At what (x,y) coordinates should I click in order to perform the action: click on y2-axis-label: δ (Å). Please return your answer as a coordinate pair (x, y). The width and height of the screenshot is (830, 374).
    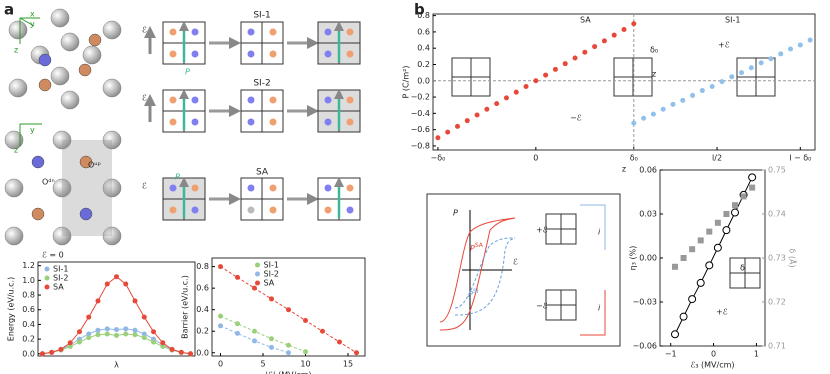
    Looking at the image, I should click on (793, 257).